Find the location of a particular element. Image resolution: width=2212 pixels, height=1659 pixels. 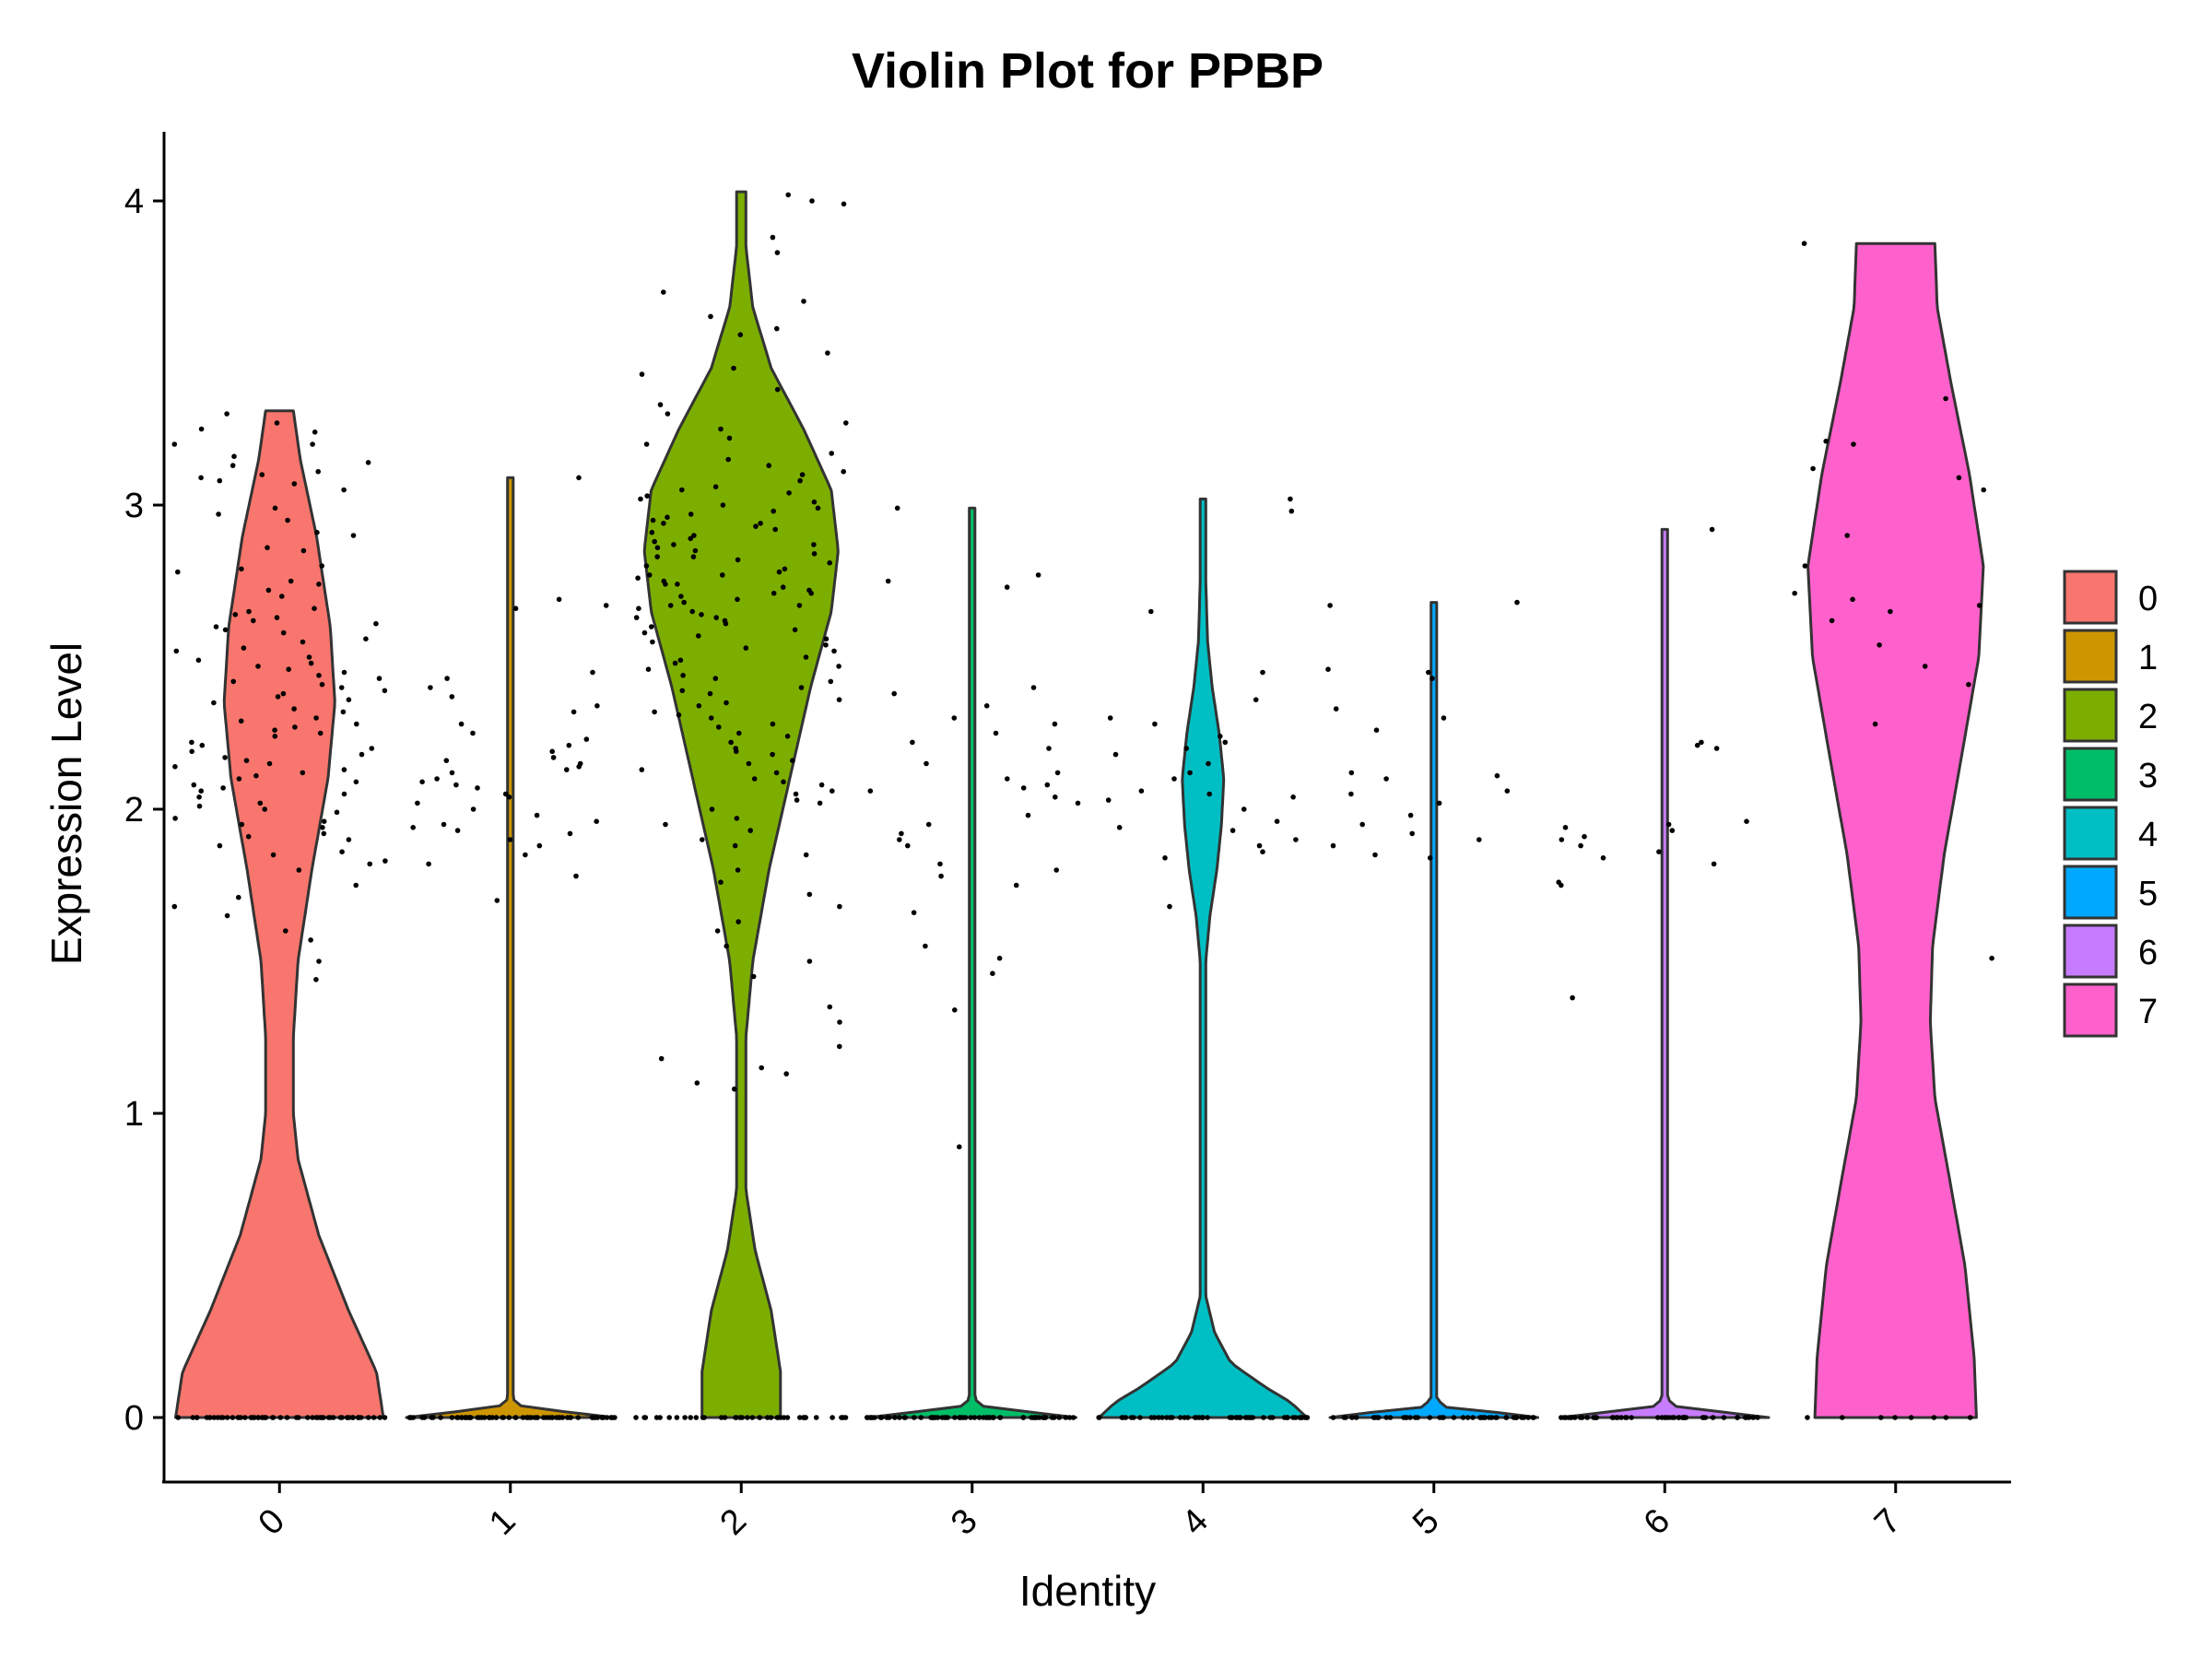

x-axis-label: Identity is located at coordinates (1087, 1591).